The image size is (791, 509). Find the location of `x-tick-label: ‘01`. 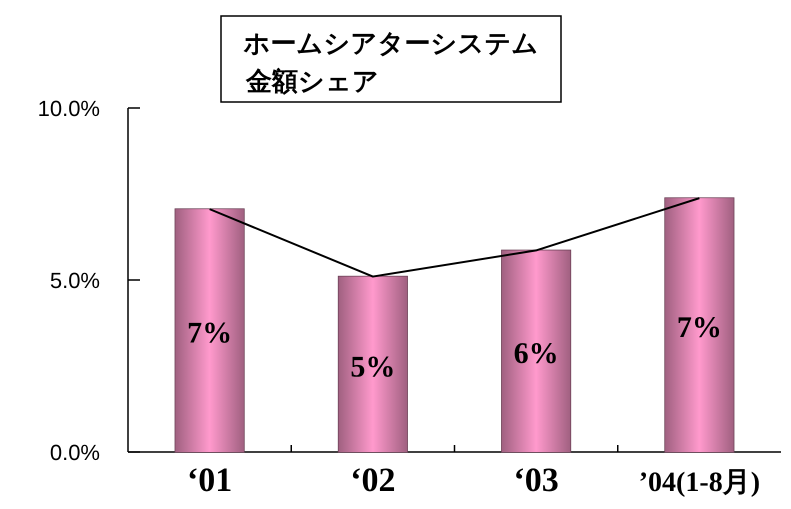

x-tick-label: ‘01 is located at coordinates (209, 480).